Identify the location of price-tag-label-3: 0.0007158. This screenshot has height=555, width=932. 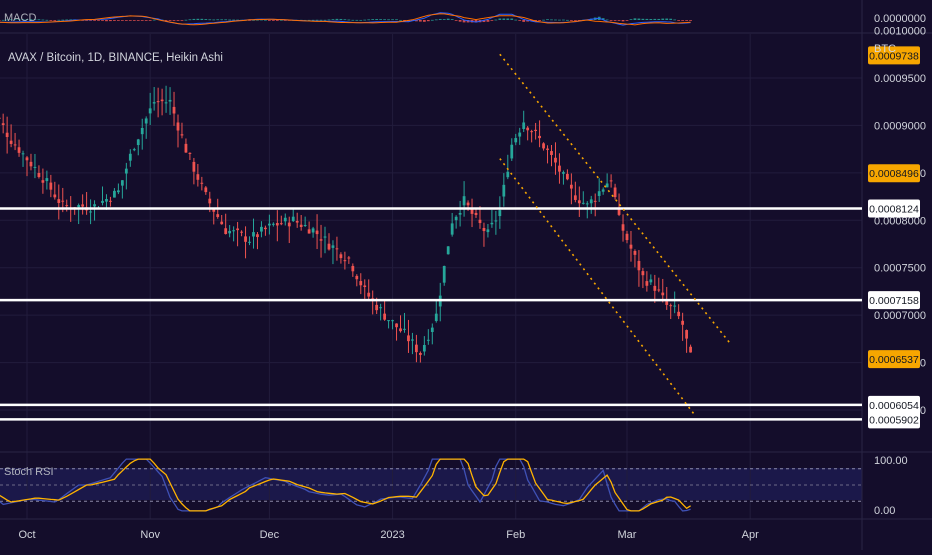
(894, 301).